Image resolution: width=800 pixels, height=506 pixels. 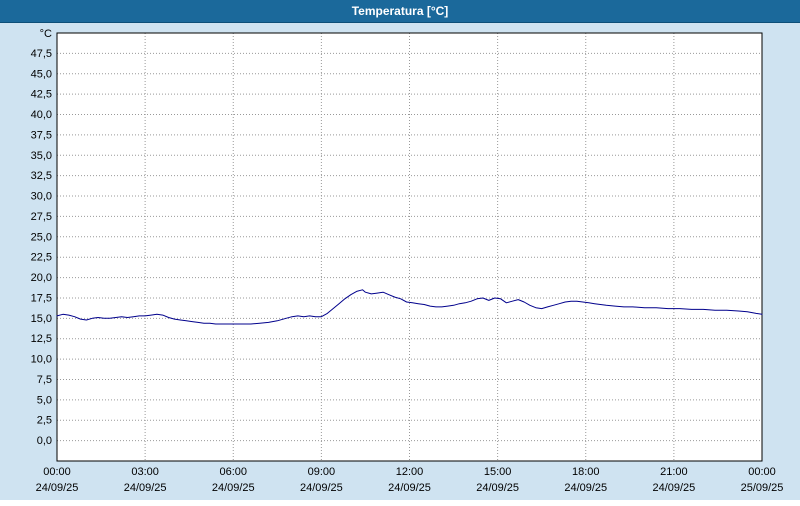 What do you see at coordinates (41, 298) in the screenshot?
I see `y-tick-label: 17,5` at bounding box center [41, 298].